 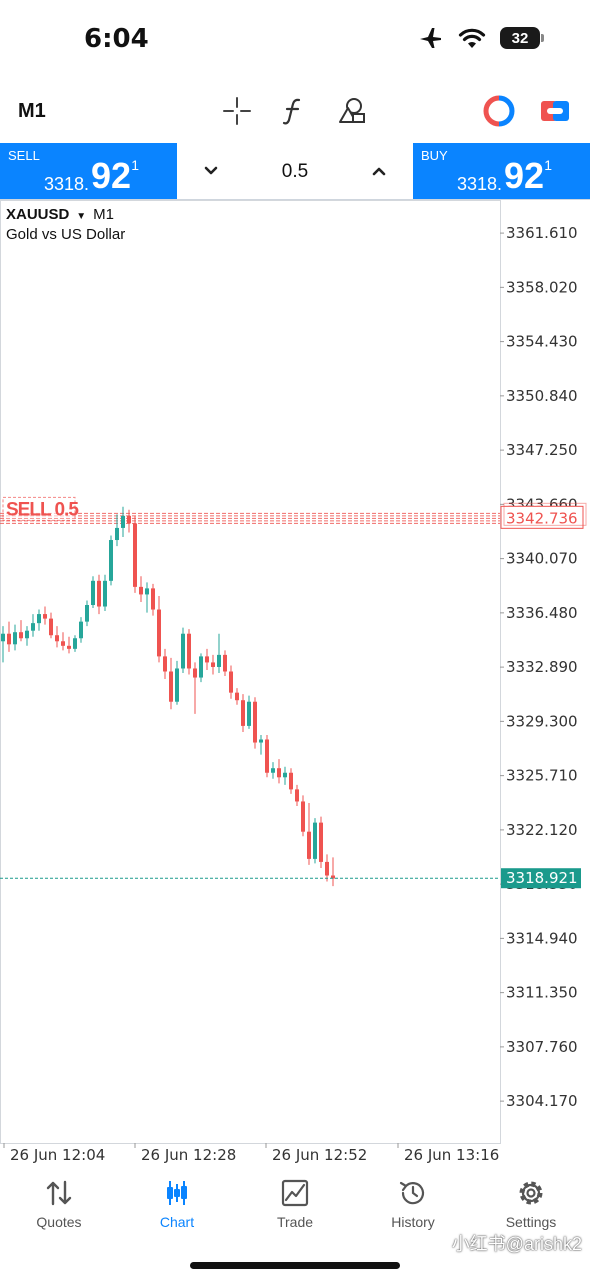 What do you see at coordinates (319, 1155) in the screenshot?
I see `time-axis-label: 26 Jun 12:52` at bounding box center [319, 1155].